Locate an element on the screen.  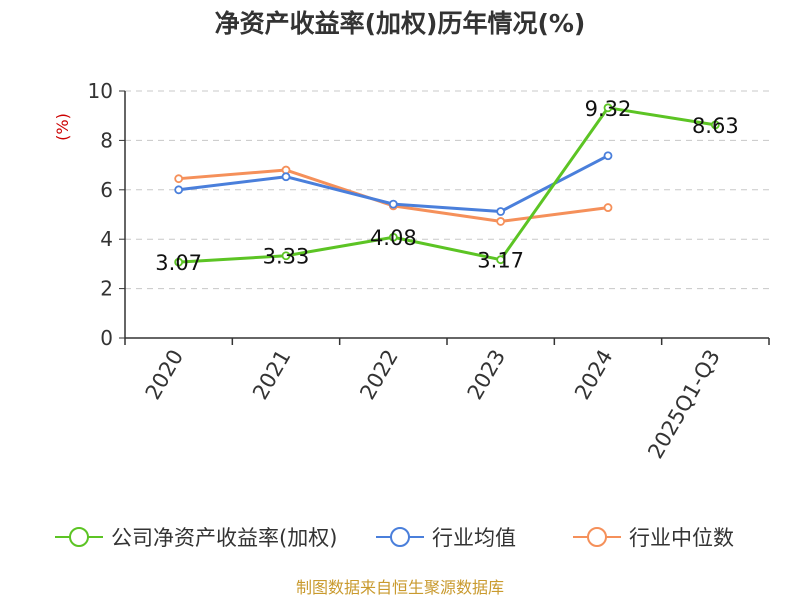
legend-label: 公司净资产收益率(加权) is located at coordinates (224, 538).